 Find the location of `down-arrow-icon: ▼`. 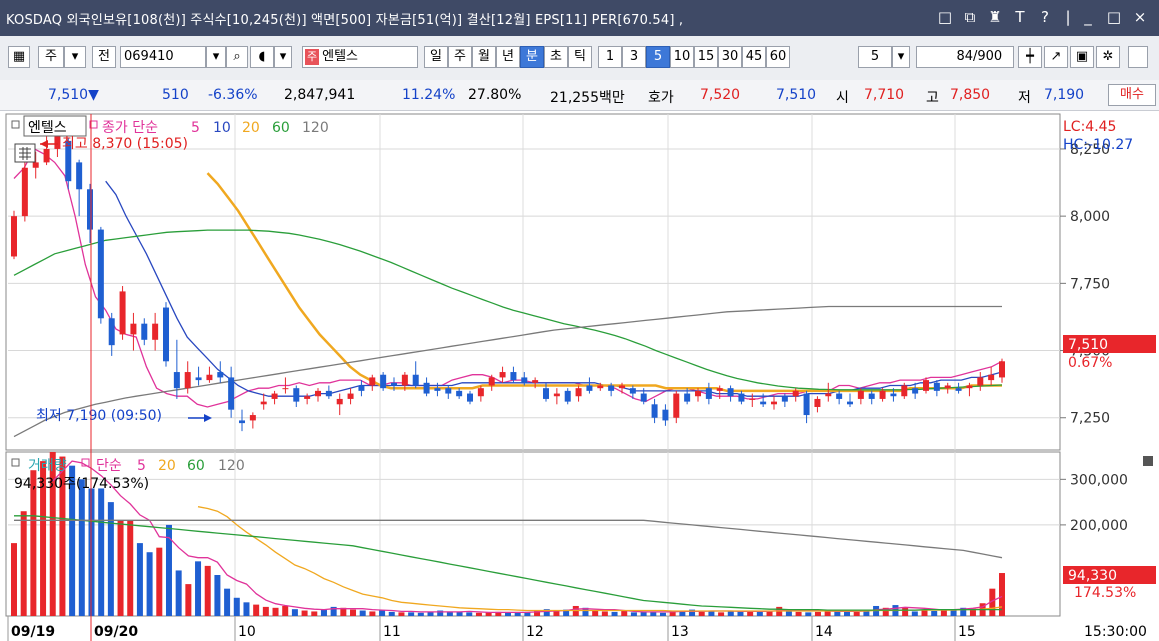

down-arrow-icon: ▼ is located at coordinates (93, 95).